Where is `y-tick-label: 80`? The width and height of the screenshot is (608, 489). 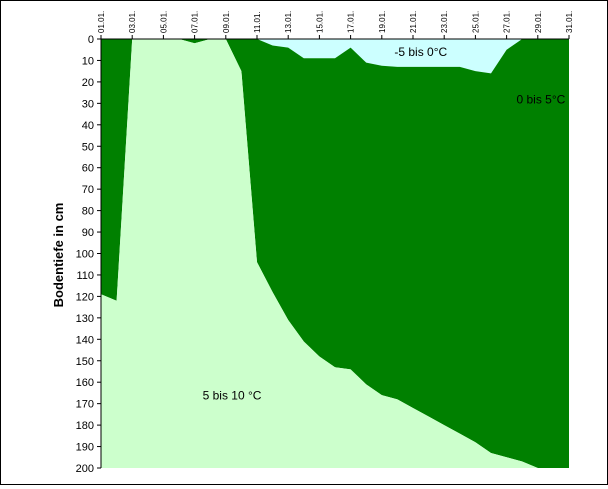
y-tick-label: 80 is located at coordinates (88, 212).